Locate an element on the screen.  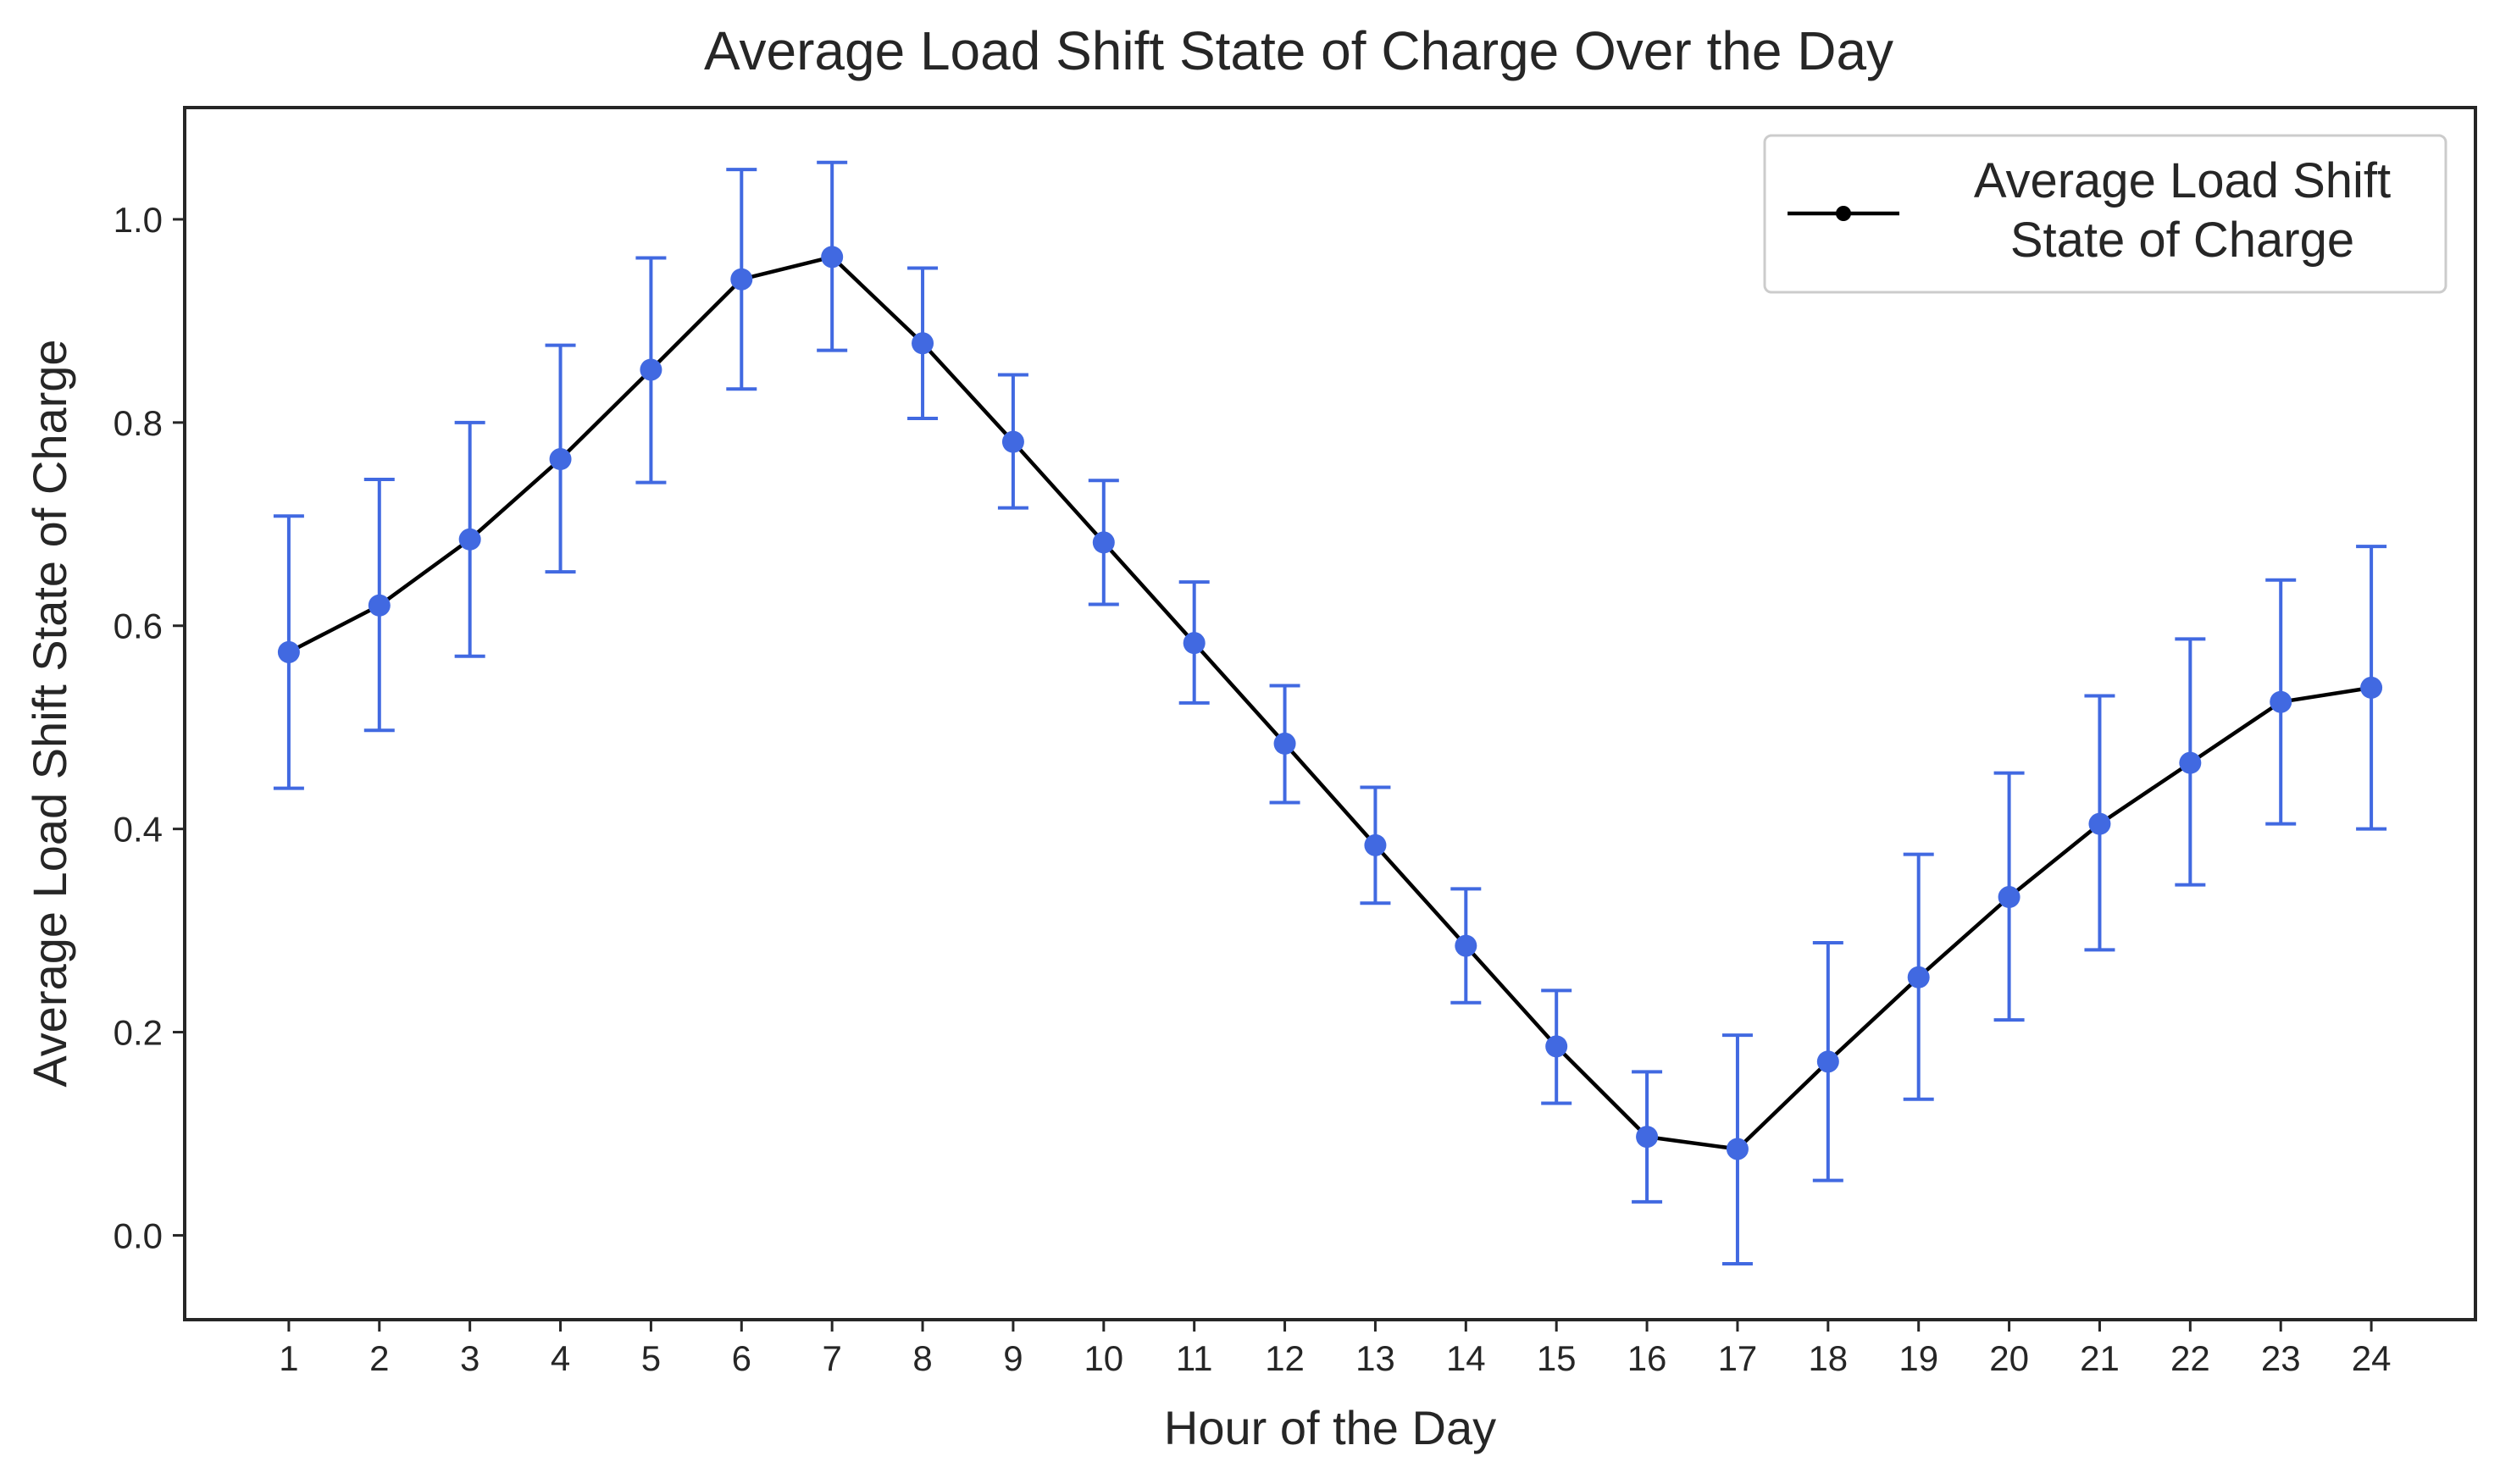
x-tick-label: 22 is located at coordinates (2190, 1358).